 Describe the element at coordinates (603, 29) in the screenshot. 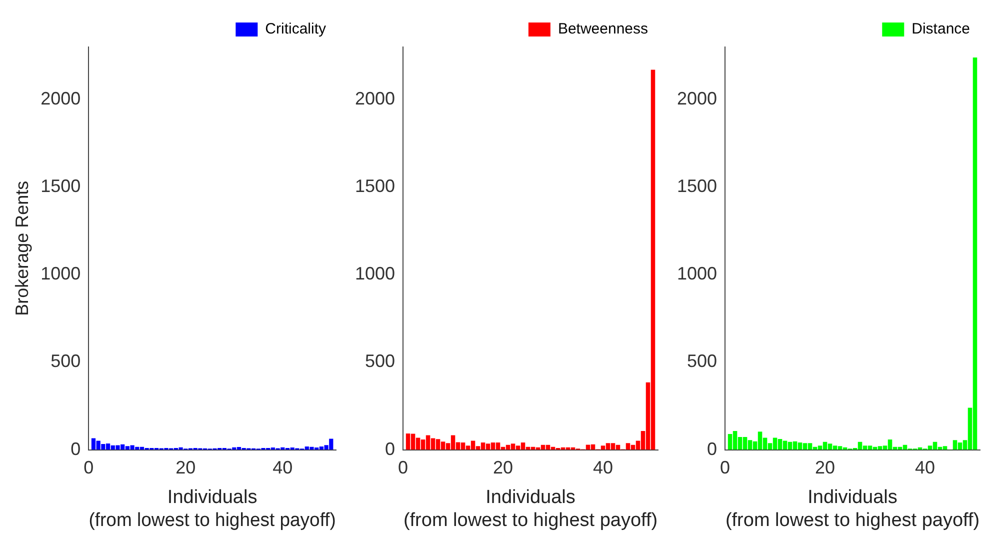

I see `legend-label: Betweenness` at that location.